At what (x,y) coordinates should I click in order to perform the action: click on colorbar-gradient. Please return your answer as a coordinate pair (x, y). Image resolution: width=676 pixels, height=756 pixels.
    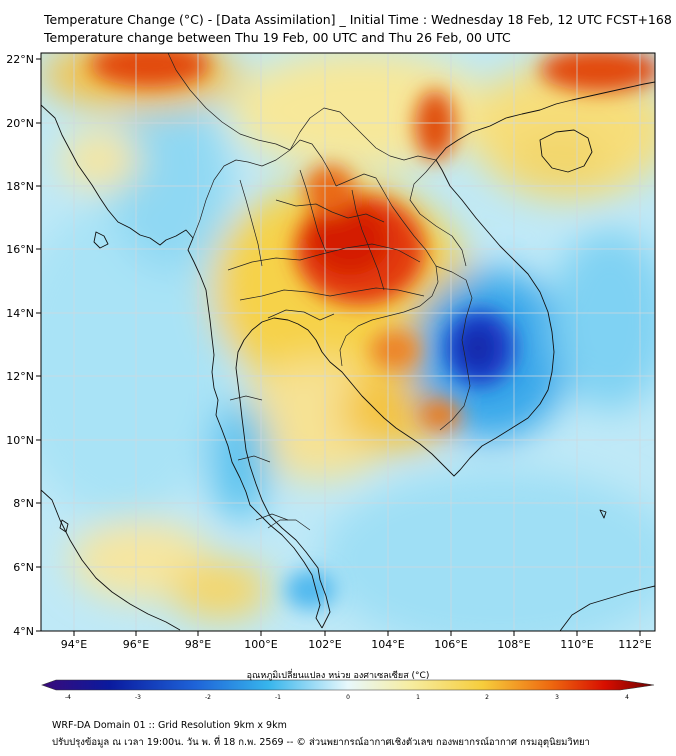
    Looking at the image, I should click on (348, 685).